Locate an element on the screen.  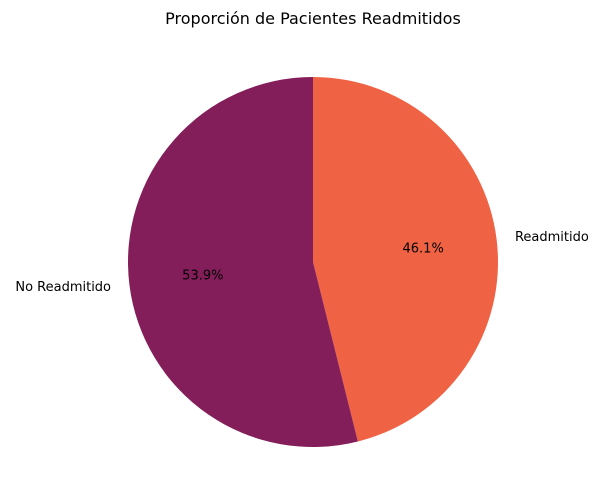
chart-title: Proporción de Pacientes Readmitidos is located at coordinates (313, 18).